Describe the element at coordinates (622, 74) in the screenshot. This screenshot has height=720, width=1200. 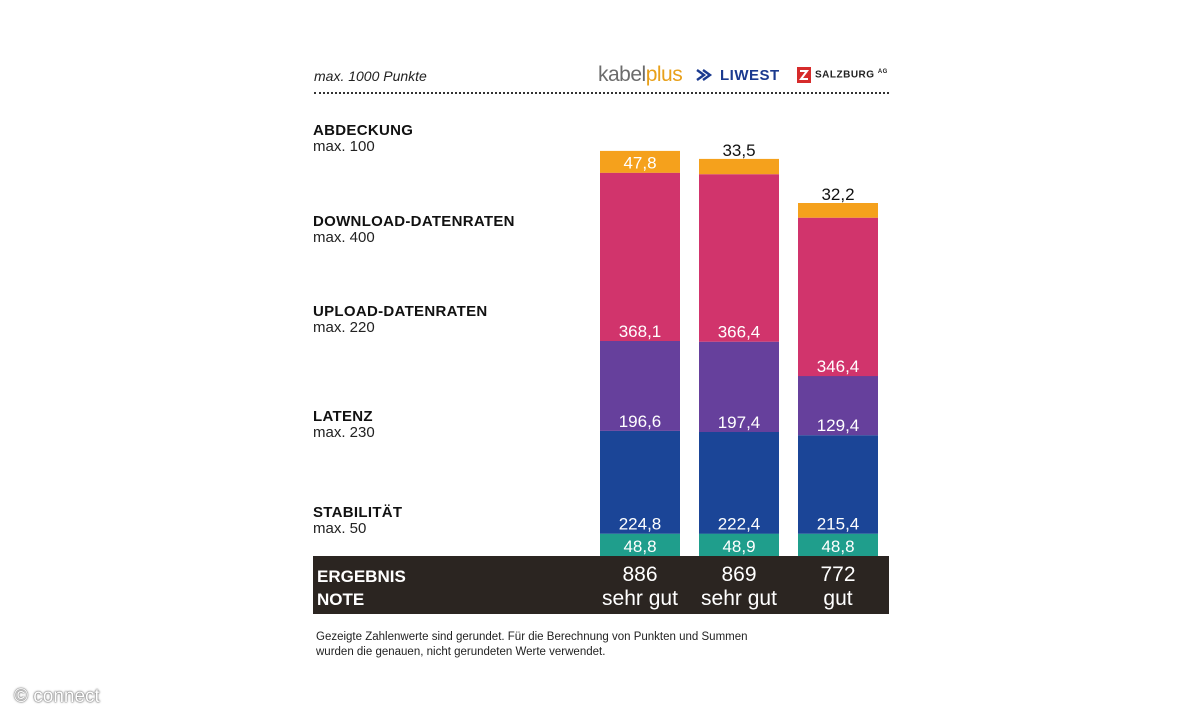
I see `kabelplus-logo-part1: kabel` at that location.